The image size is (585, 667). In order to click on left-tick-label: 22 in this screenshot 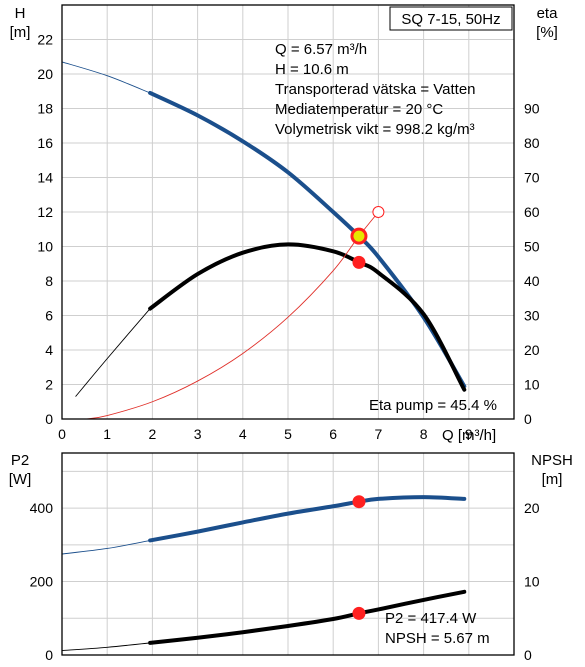, I will do `click(45, 40)`.